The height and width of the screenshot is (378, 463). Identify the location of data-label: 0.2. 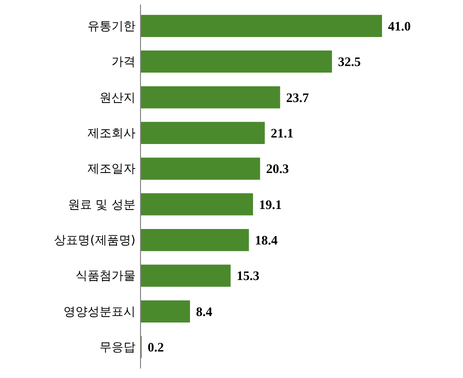
(156, 347).